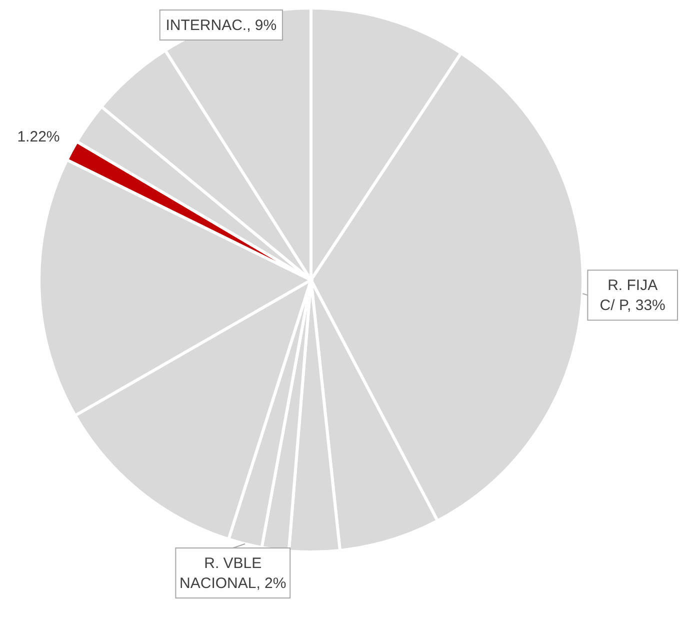 This screenshot has width=690, height=642. I want to click on slice-label: R. VBLE NACIONAL, 2%, so click(233, 573).